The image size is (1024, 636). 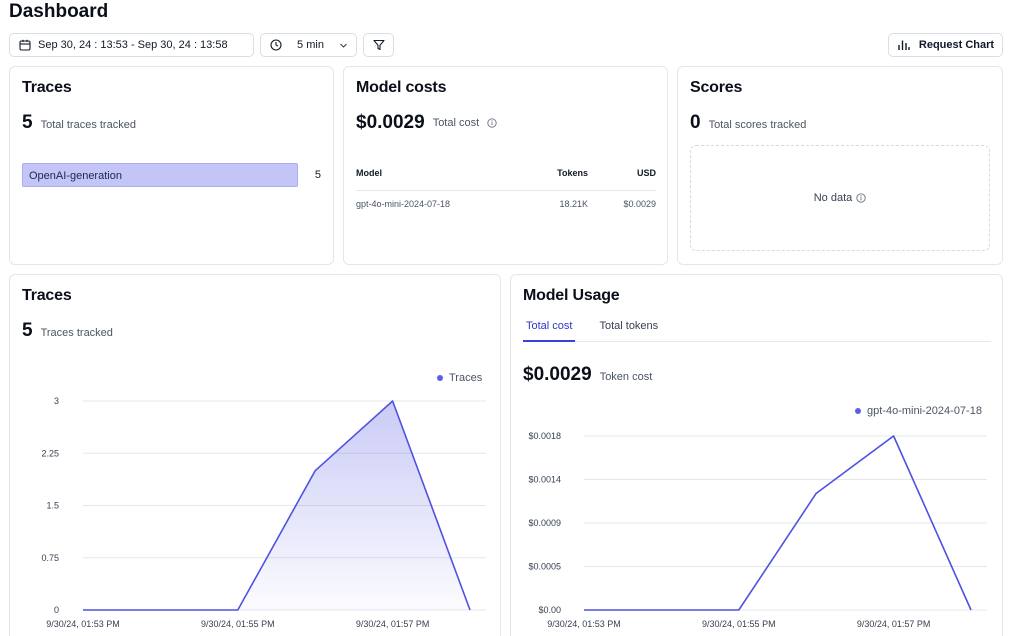 I want to click on traces-card-title: Traces, so click(x=47, y=87).